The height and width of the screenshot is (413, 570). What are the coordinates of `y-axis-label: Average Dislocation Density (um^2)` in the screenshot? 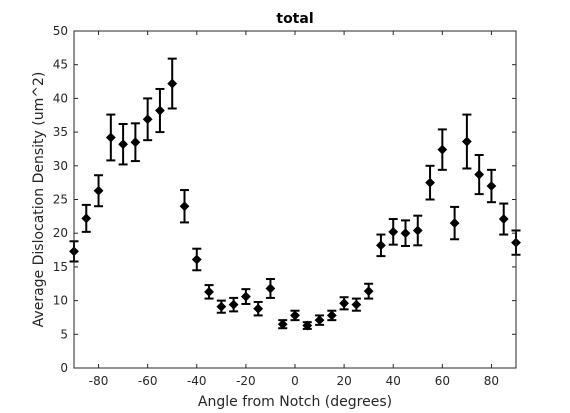 It's located at (39, 200).